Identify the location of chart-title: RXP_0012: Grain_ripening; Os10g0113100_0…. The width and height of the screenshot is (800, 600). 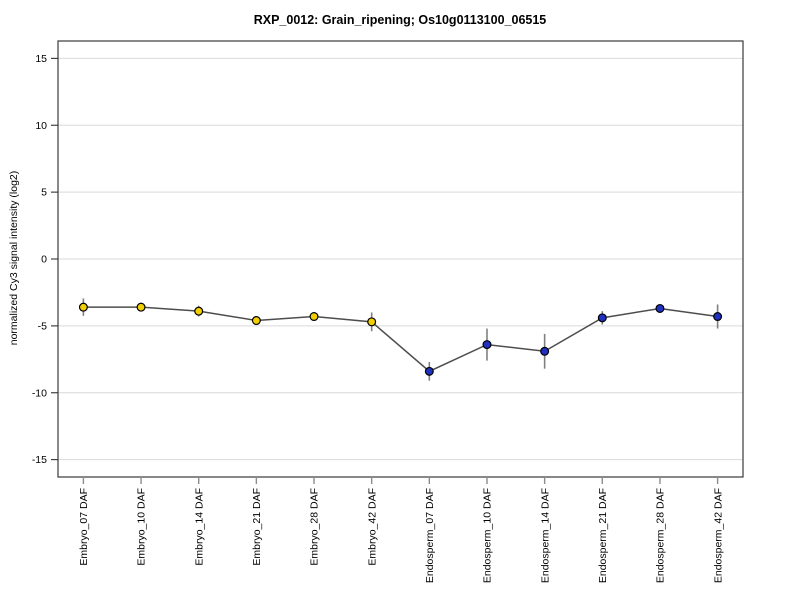
(400, 20).